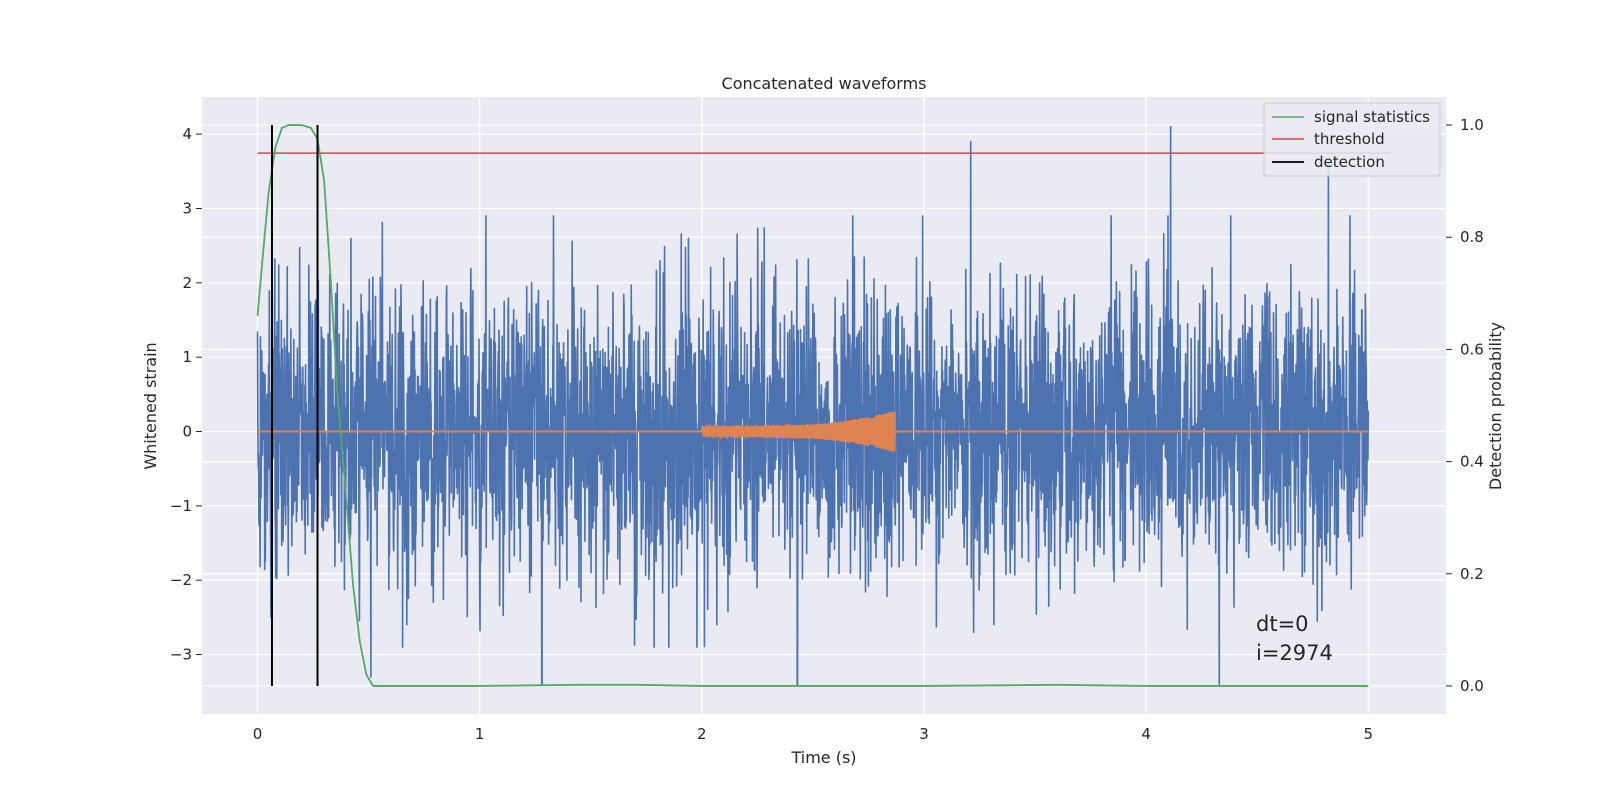 This screenshot has width=1600, height=800. Describe the element at coordinates (1472, 349) in the screenshot. I see `y2-tick-label: 0.6` at that location.